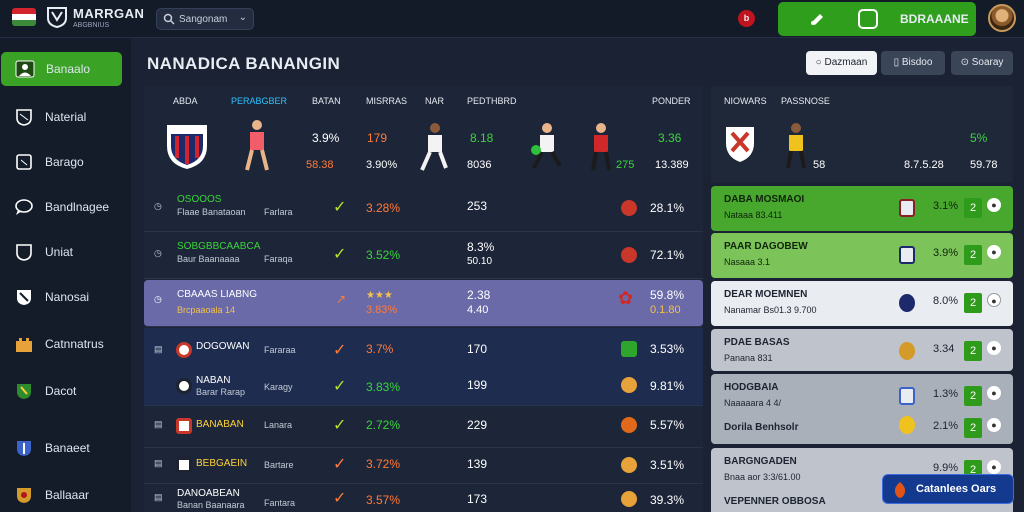 The width and height of the screenshot is (1024, 512). I want to click on team-sub: Baur Baanaaaa, so click(208, 259).